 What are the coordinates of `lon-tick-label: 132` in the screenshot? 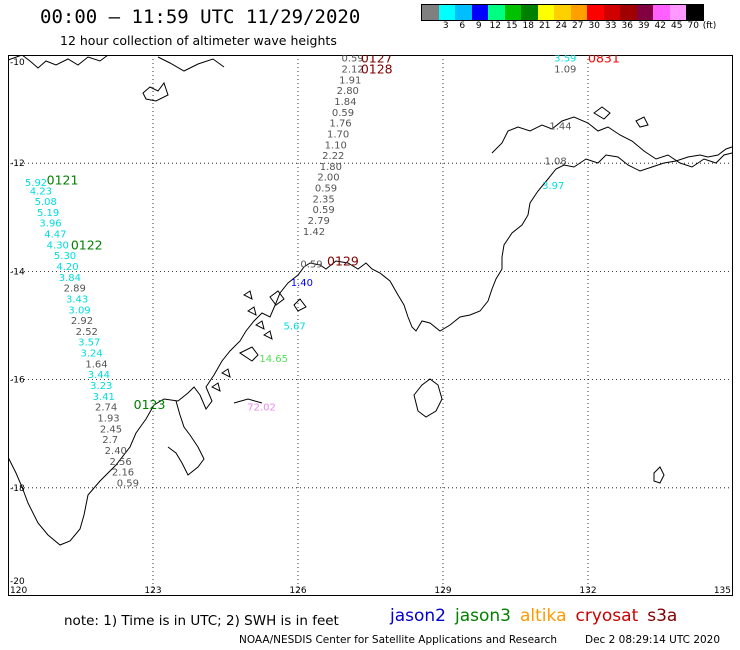 It's located at (587, 591).